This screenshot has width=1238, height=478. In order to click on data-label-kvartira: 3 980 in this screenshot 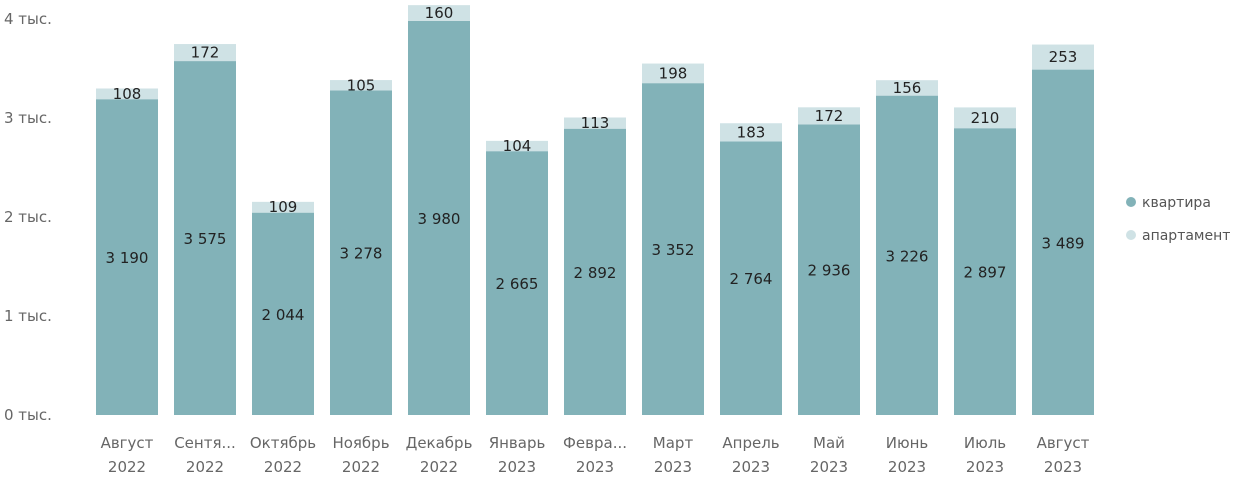, I will do `click(439, 219)`.